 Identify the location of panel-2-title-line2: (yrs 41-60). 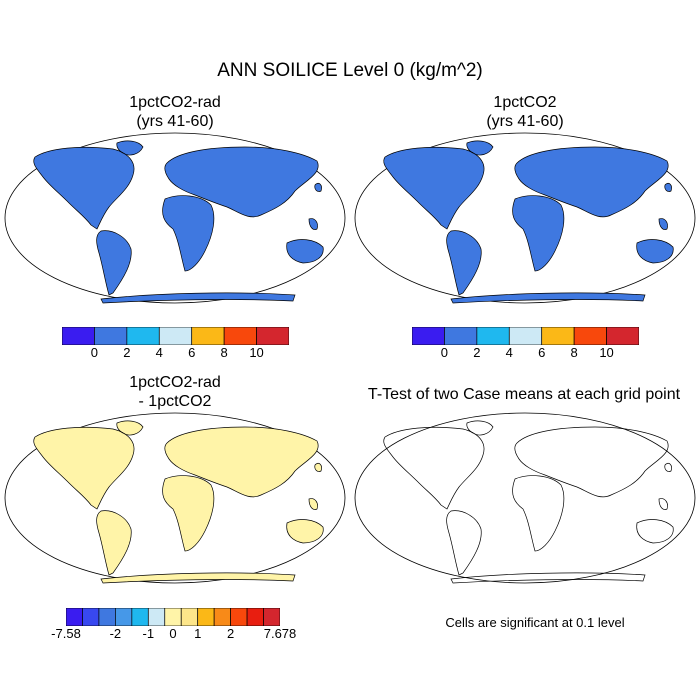
(525, 121).